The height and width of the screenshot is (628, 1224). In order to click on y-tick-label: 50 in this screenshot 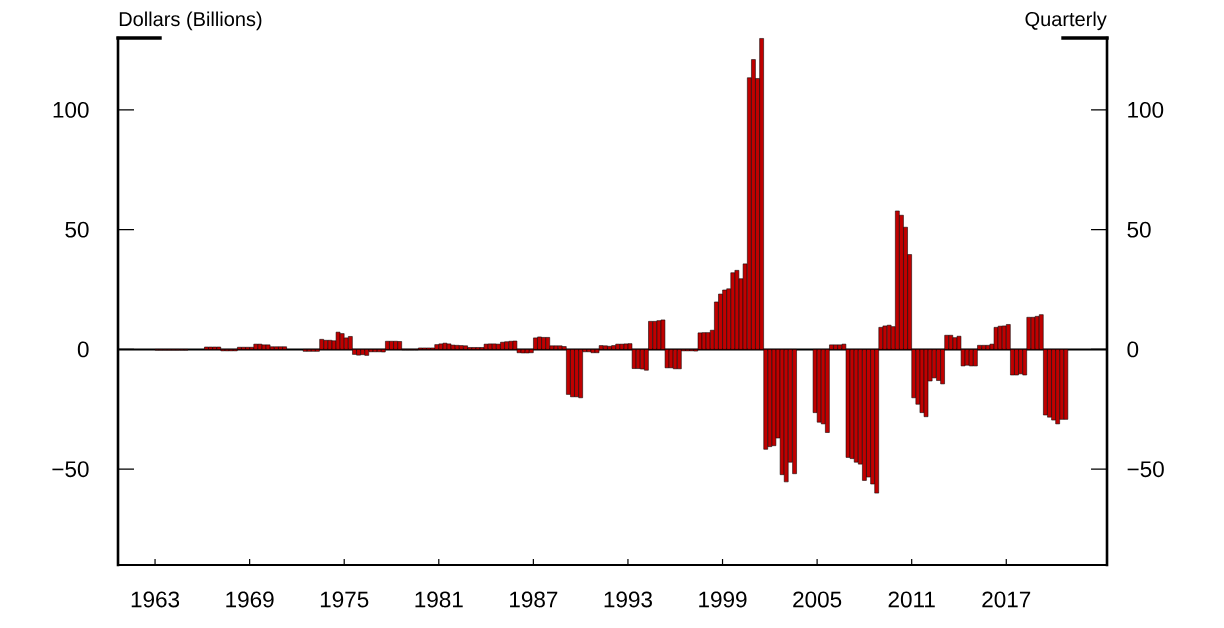, I will do `click(77, 229)`.